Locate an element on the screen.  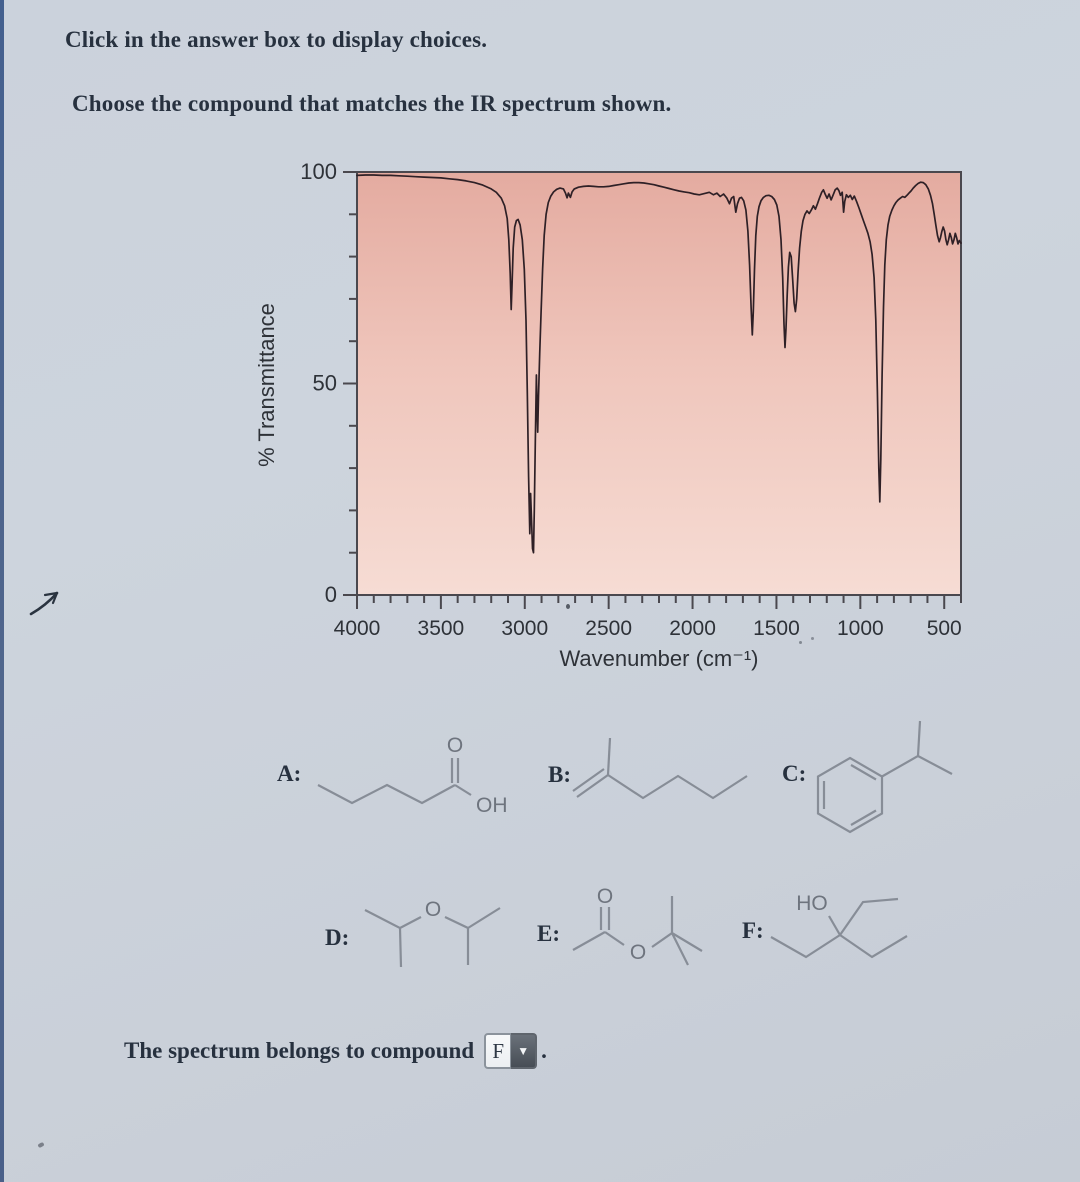
compound-choices: A: O OH B: C: D: O E: is located at coordinates (615, 844).